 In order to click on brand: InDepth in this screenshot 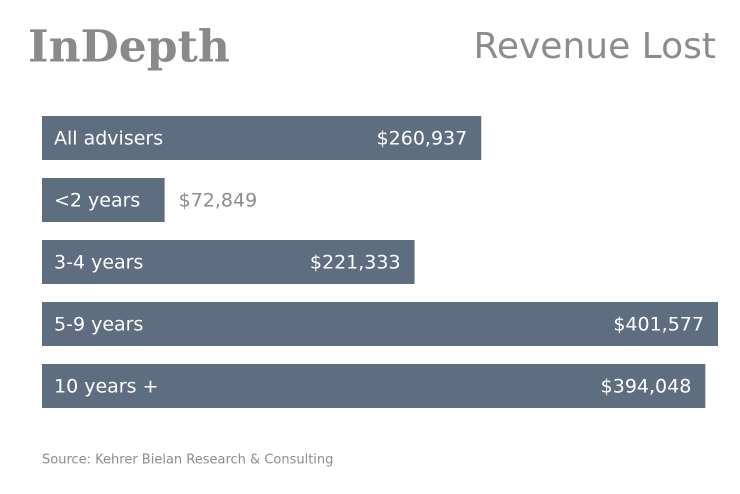, I will do `click(129, 47)`.